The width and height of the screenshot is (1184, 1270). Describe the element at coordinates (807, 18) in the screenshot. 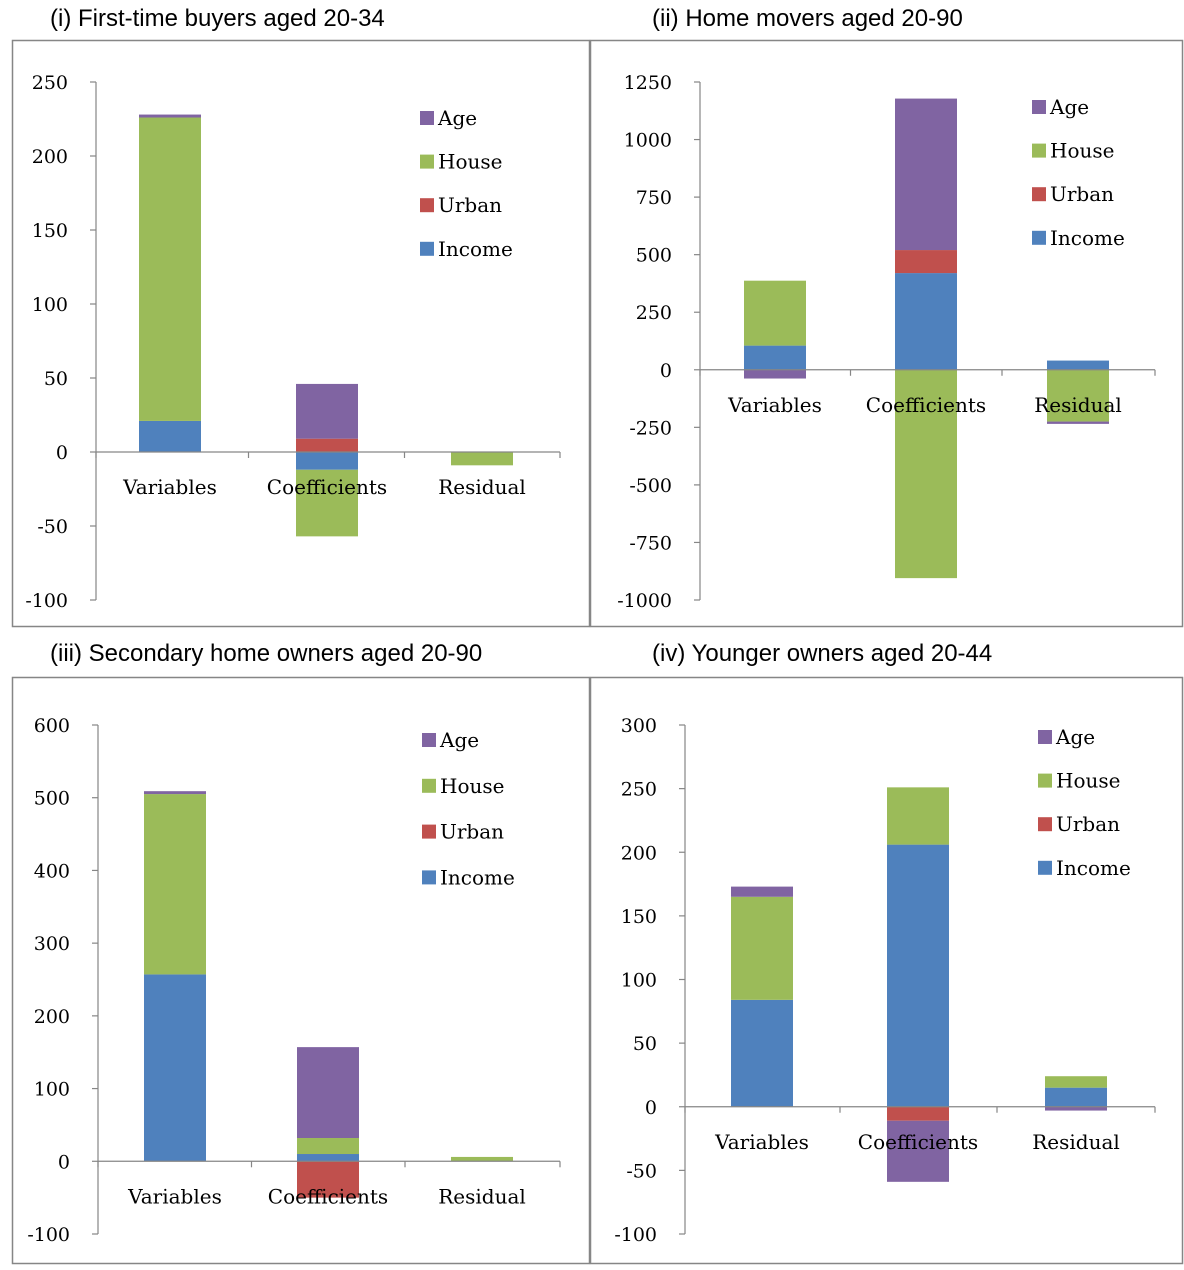

I see `chart-title-2: (ii) Home movers aged 20-90` at that location.